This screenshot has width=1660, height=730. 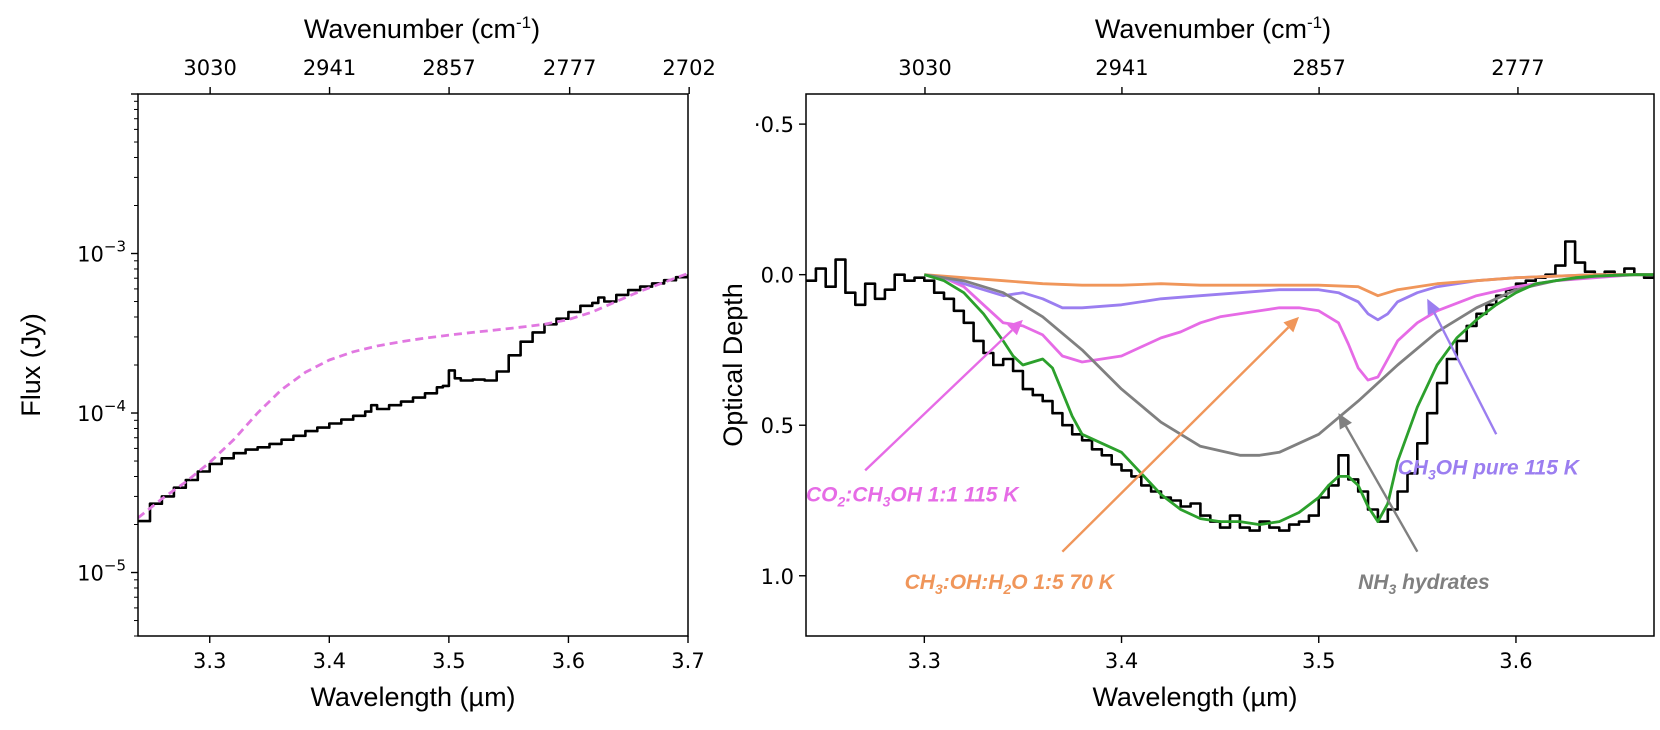 I want to click on optical-depth-series-nh-hydrates, so click(x=1289, y=365).